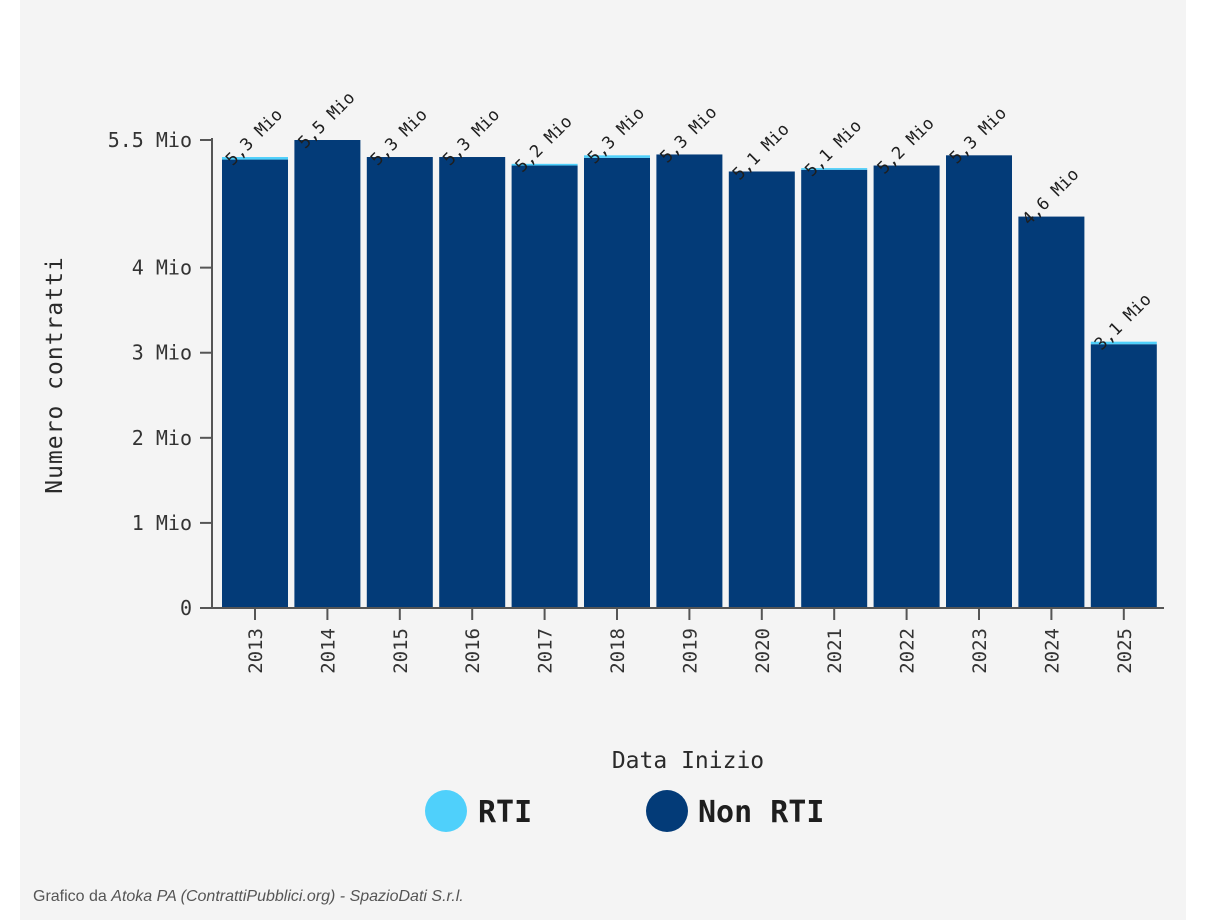  Describe the element at coordinates (401, 651) in the screenshot. I see `x-tick-label-2015: 2015` at that location.